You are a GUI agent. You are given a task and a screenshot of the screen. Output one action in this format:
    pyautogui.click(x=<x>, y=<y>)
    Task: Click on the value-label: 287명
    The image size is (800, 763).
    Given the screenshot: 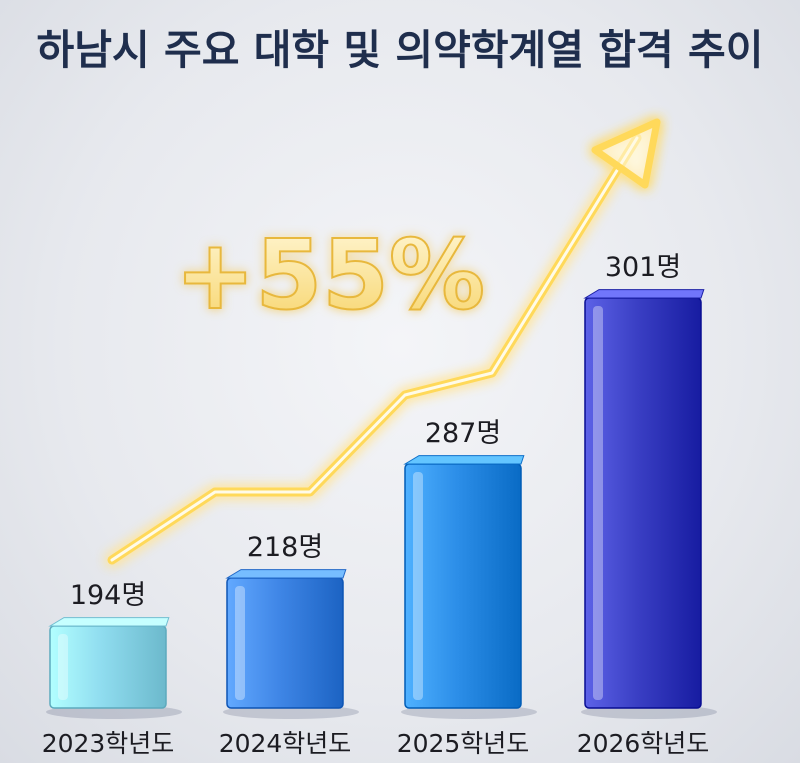 What is the action you would take?
    pyautogui.click(x=463, y=433)
    